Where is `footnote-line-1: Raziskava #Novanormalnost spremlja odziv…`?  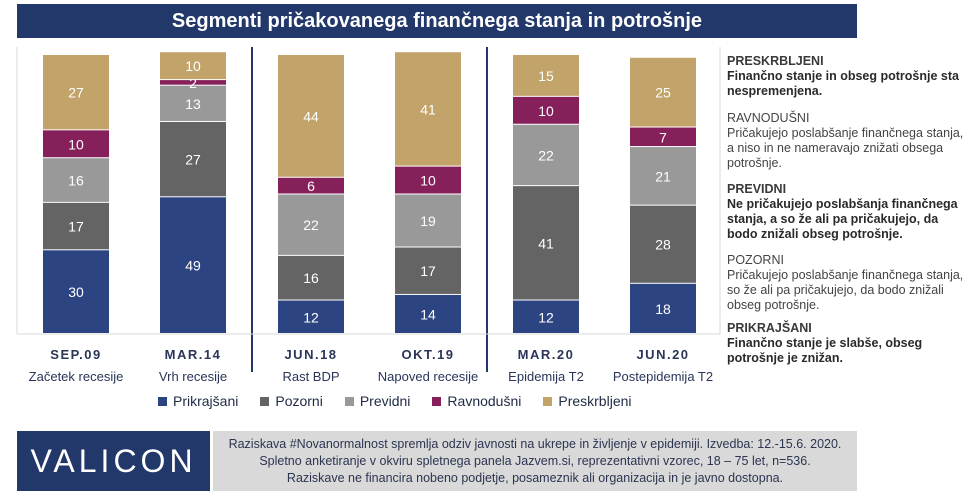 footnote-line-1: Raziskava #Novanormalnost spremlja odziv… is located at coordinates (535, 443).